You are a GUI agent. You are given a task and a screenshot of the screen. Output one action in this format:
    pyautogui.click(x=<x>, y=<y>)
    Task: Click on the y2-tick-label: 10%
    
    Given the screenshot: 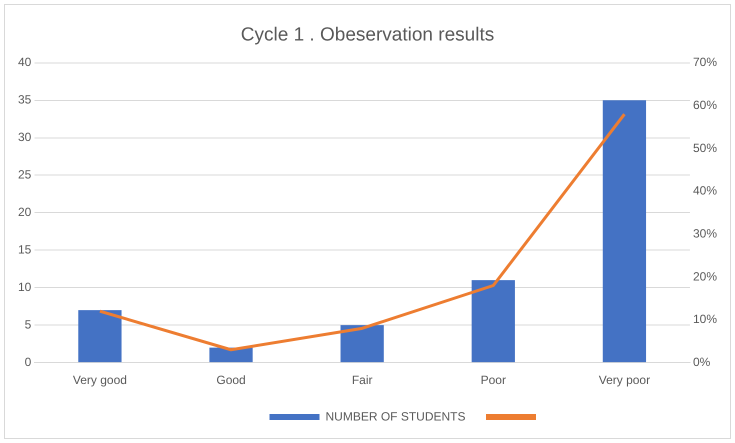 What is the action you would take?
    pyautogui.click(x=705, y=319)
    